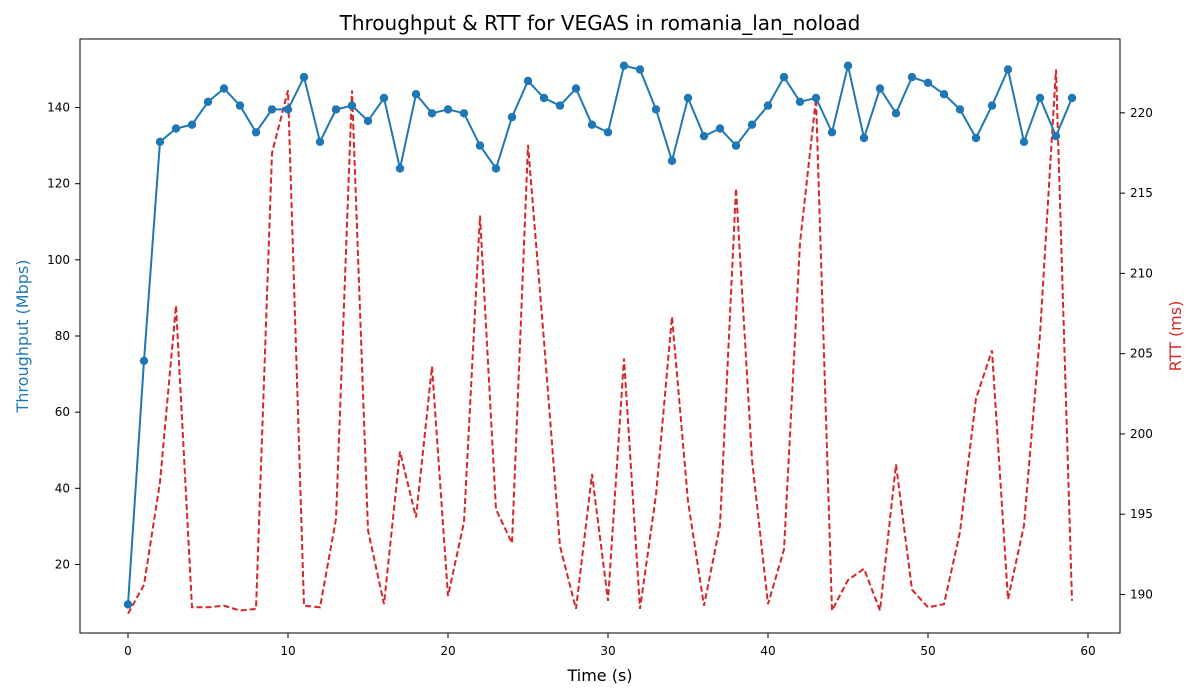 The height and width of the screenshot is (700, 1200). Describe the element at coordinates (128, 651) in the screenshot. I see `x-tick-label: 0` at that location.